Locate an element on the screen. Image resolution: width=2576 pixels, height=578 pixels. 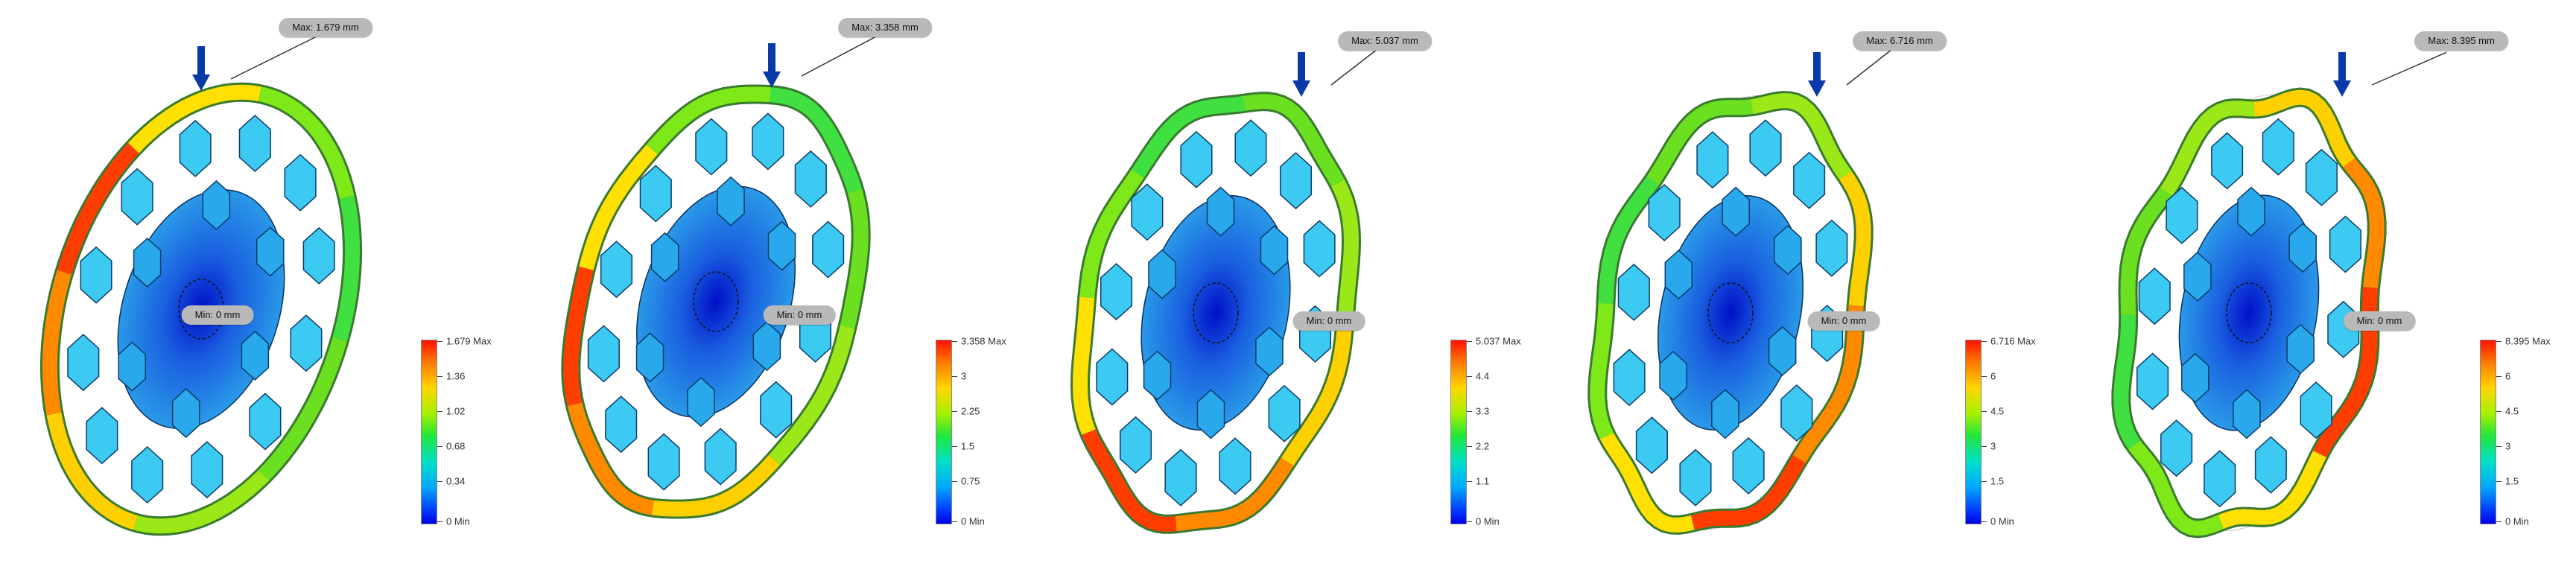
legend-value-label: 1.36 is located at coordinates (456, 376).